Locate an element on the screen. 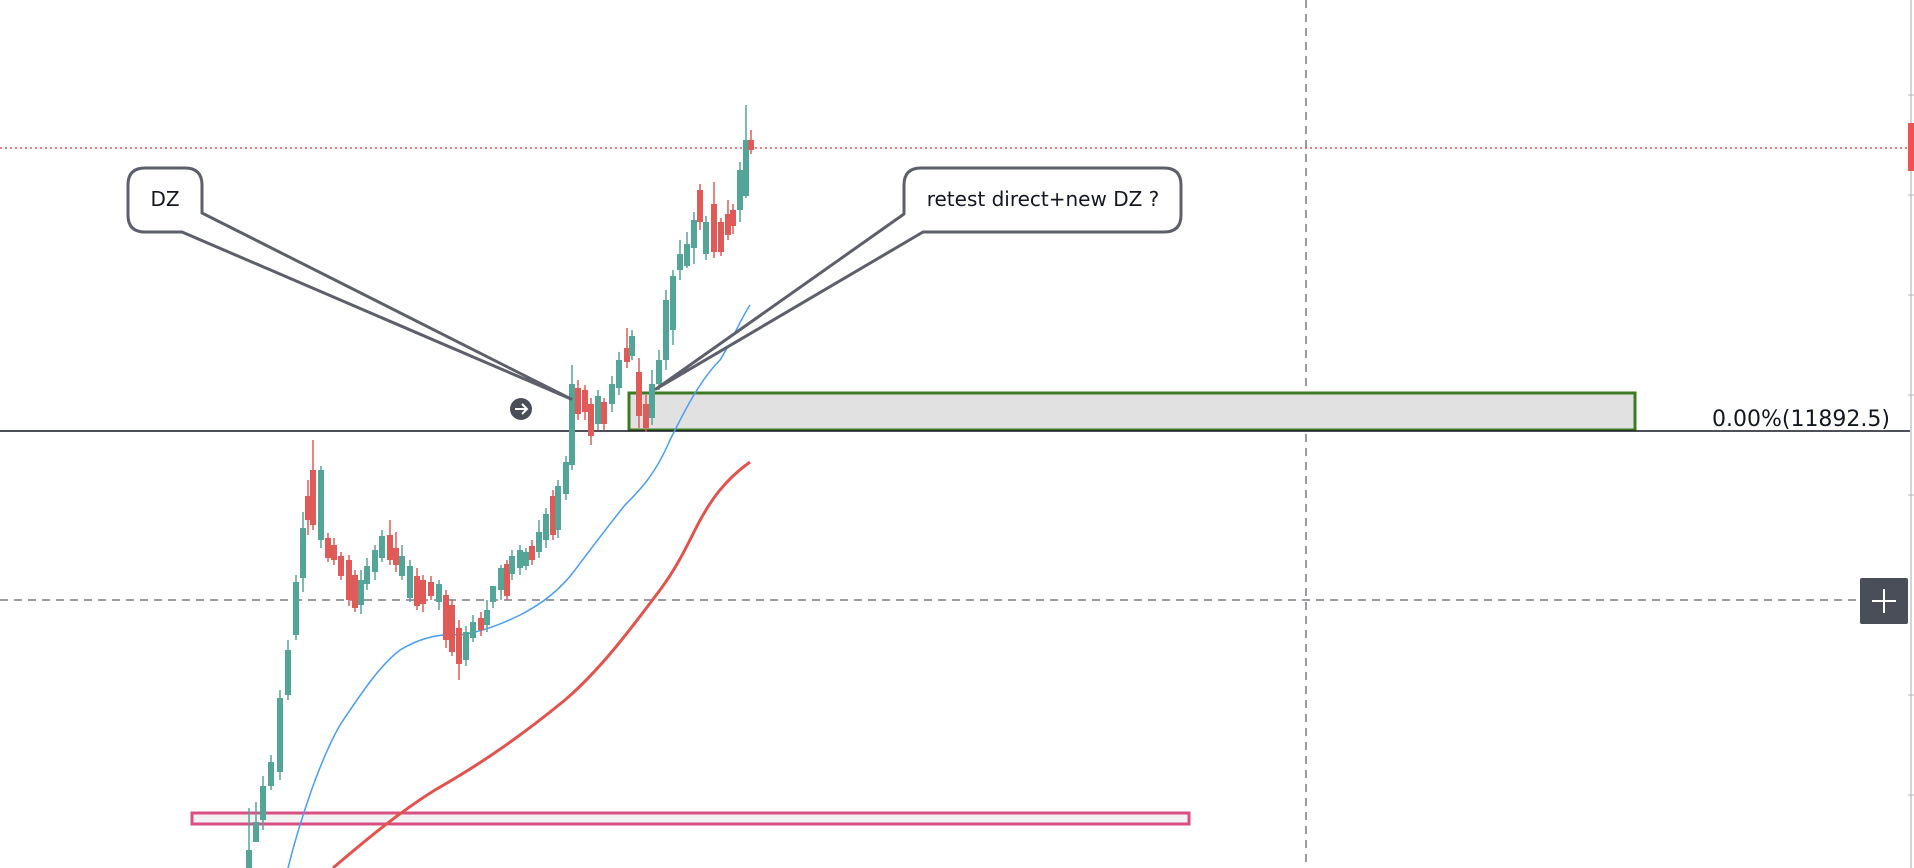  fib-level-label: 0.00%(11892.5) is located at coordinates (1801, 419).